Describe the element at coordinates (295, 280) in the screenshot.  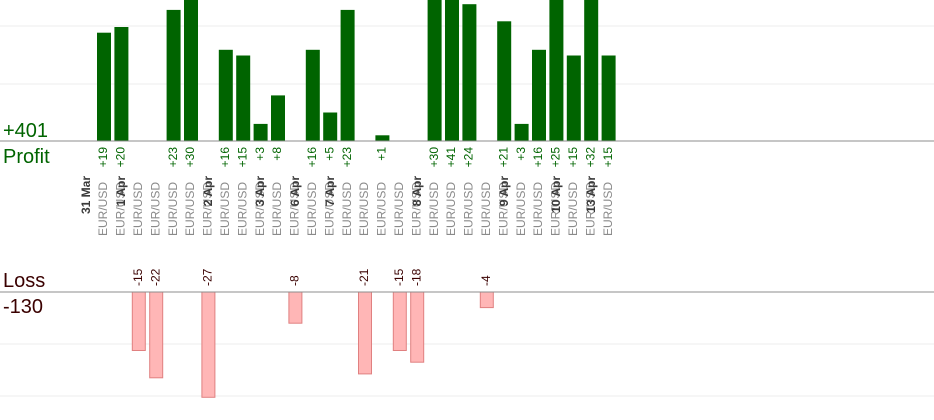
I see `loss-value-label: -8` at that location.